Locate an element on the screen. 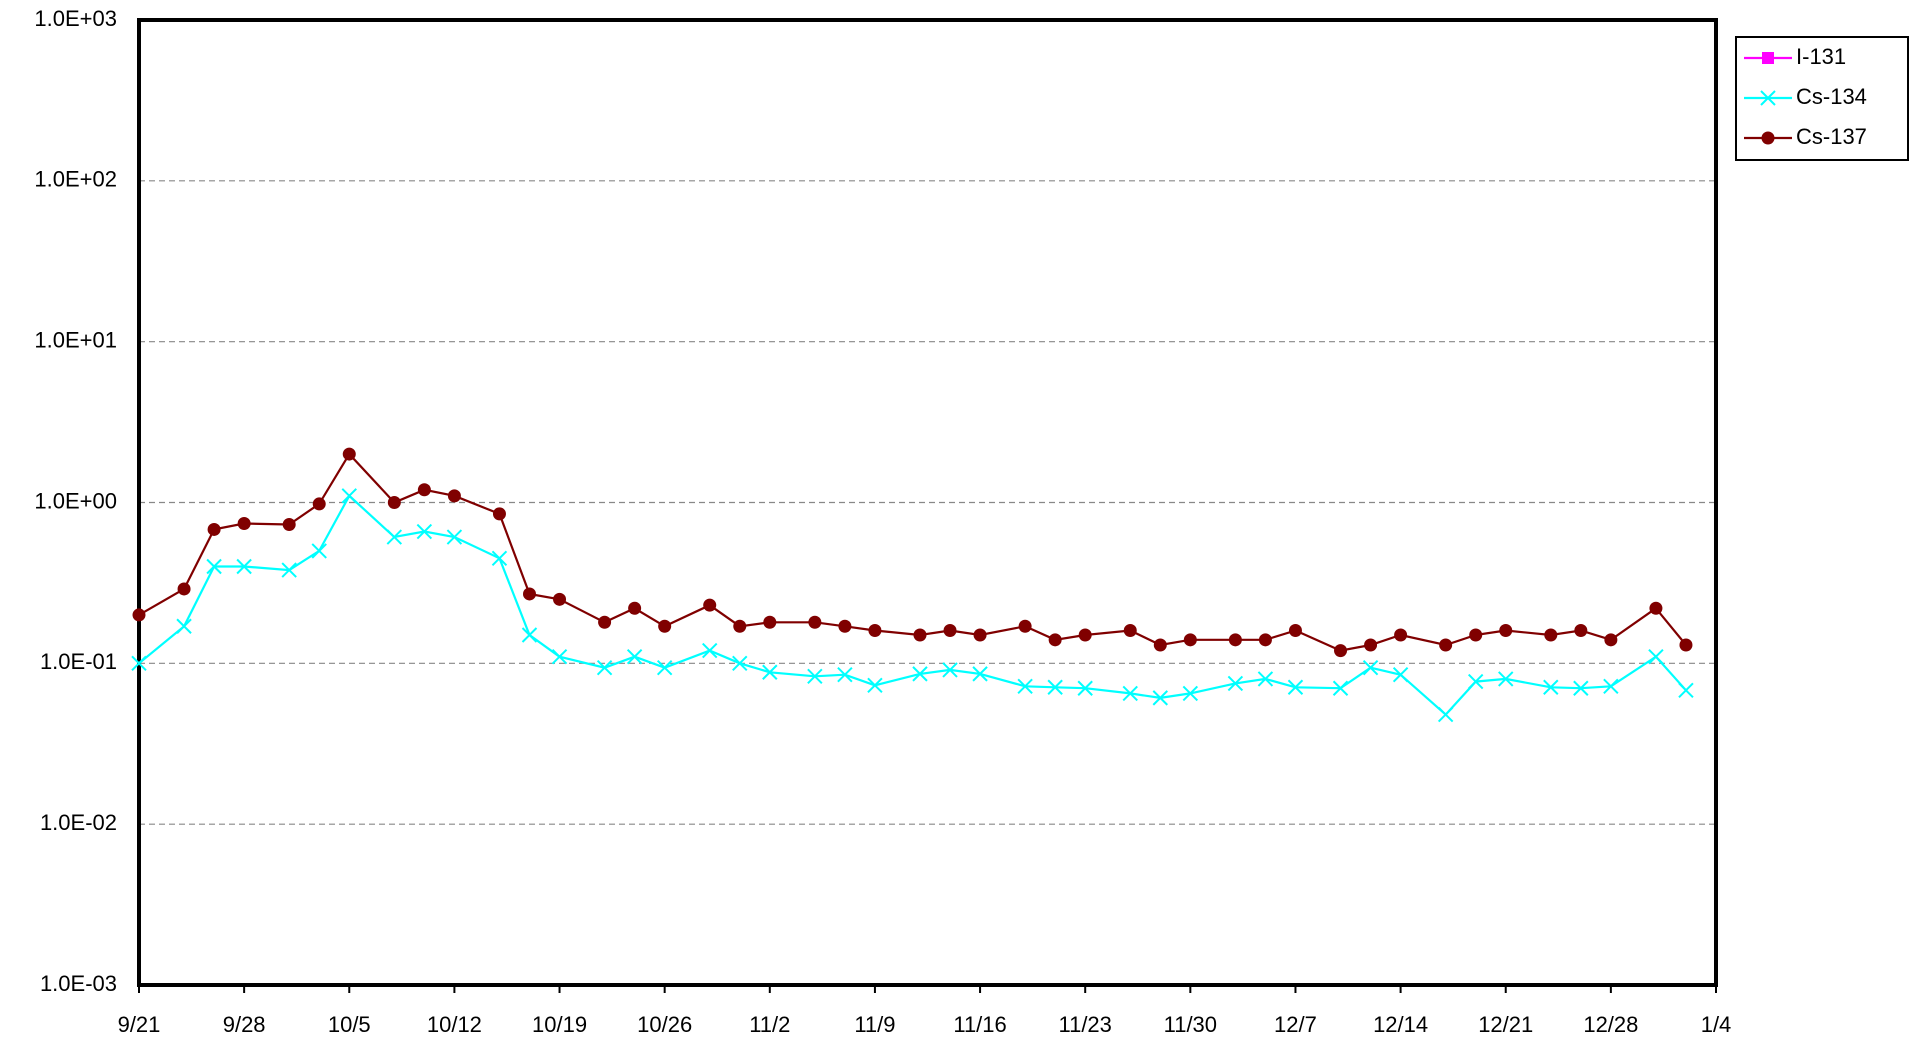  x-tick-label: 11/30 is located at coordinates (1190, 1024).